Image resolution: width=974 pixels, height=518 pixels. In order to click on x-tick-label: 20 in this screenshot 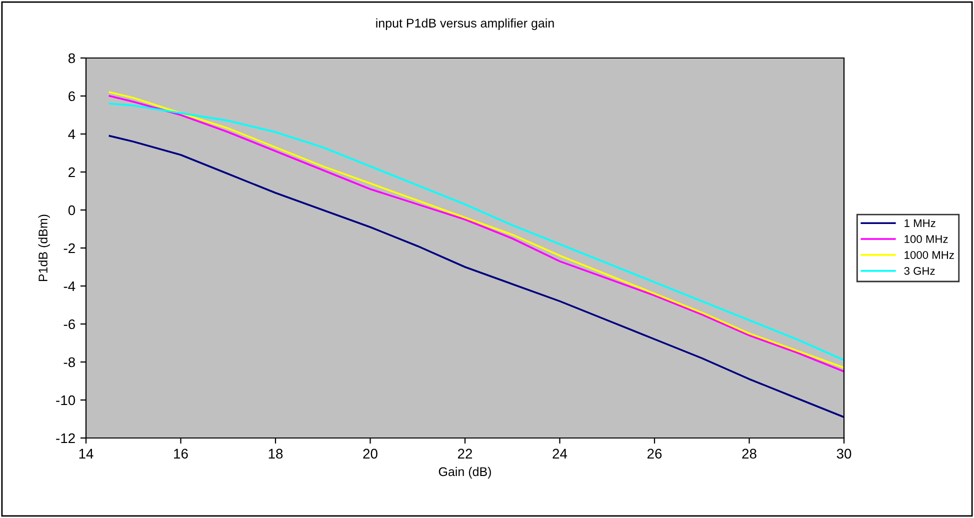, I will do `click(370, 453)`.